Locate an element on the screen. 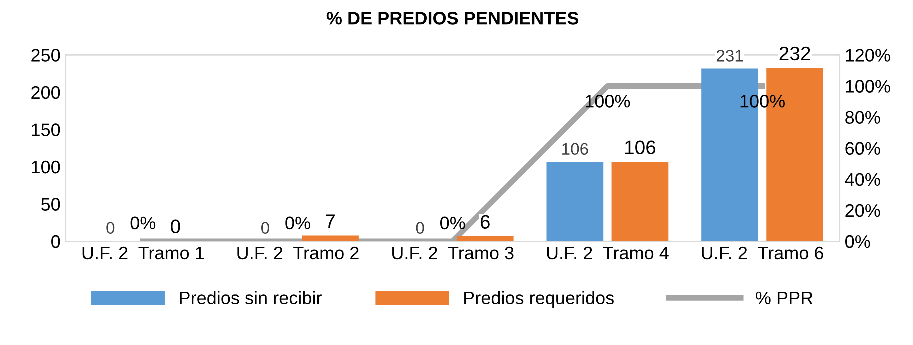  x-tick-label: U.F. 2 Tramo 1 is located at coordinates (143, 253).